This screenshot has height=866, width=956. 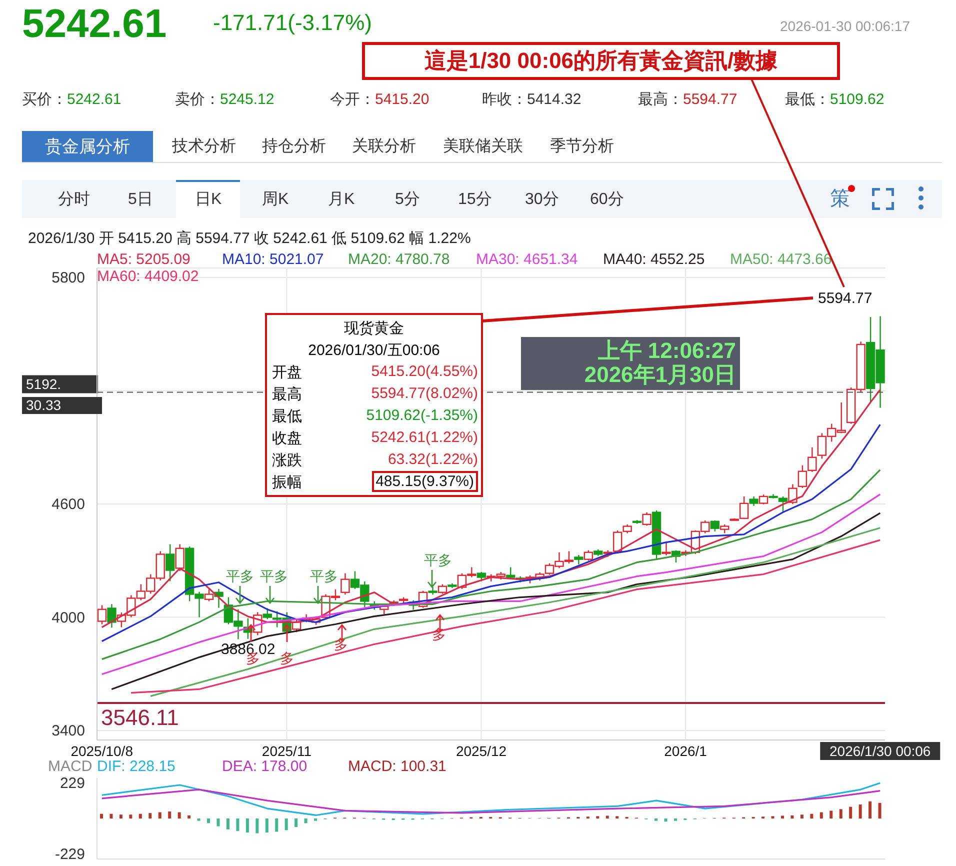 I want to click on annotation: 上午 12:06:27, so click(x=666, y=350).